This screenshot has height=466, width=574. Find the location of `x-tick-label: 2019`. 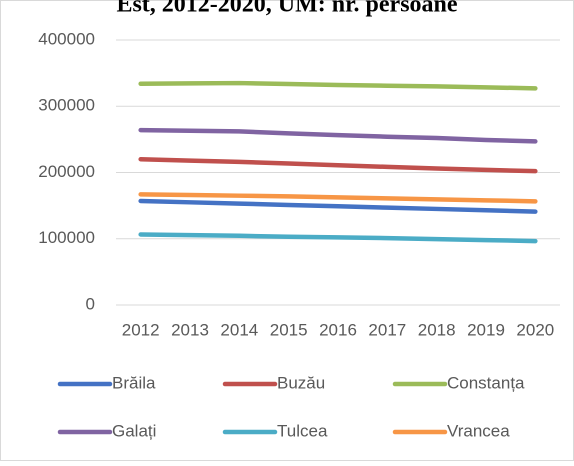

x-tick-label: 2019 is located at coordinates (486, 329).